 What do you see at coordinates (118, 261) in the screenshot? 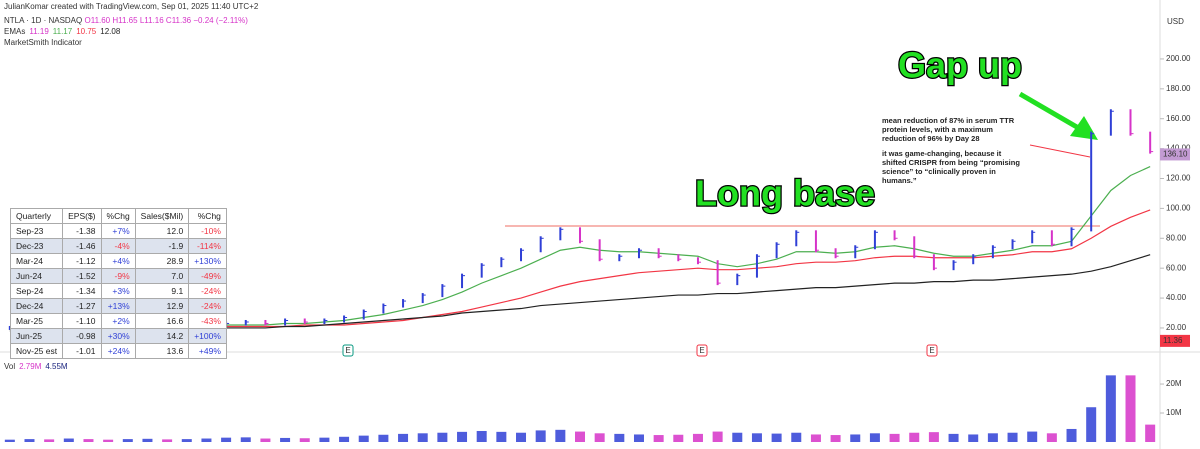
I see `table-cell: +4%` at bounding box center [118, 261].